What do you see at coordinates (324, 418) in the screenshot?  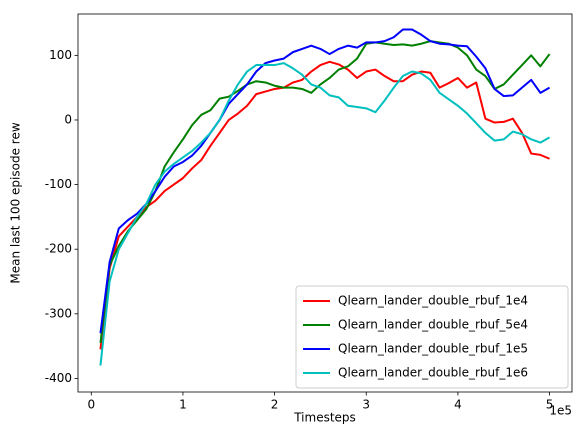 I see `x-axis-label: Timesteps` at bounding box center [324, 418].